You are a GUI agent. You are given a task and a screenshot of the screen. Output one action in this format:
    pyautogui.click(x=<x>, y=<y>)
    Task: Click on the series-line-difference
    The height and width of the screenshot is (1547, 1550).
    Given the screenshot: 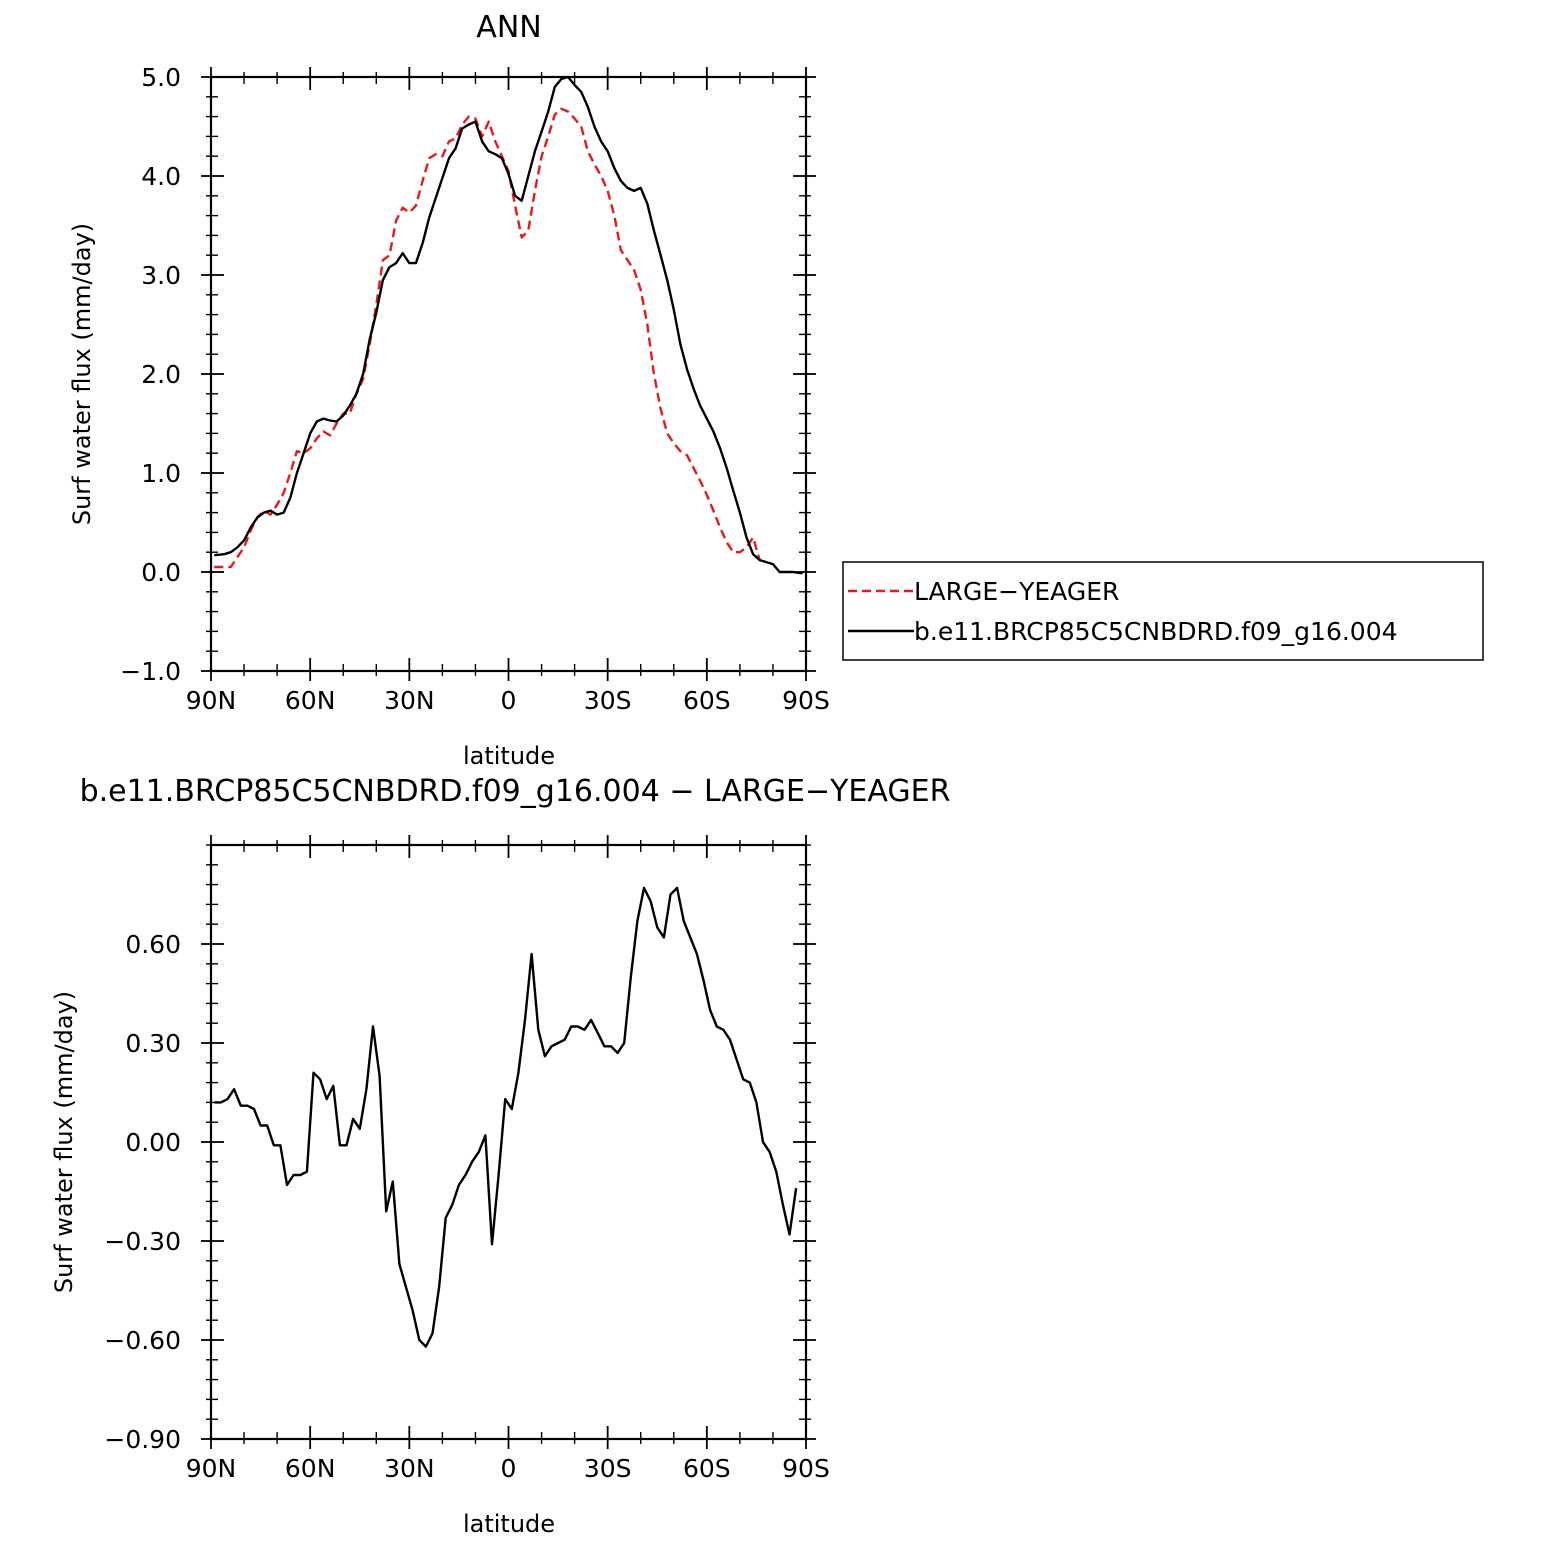 What is the action you would take?
    pyautogui.click(x=506, y=1117)
    